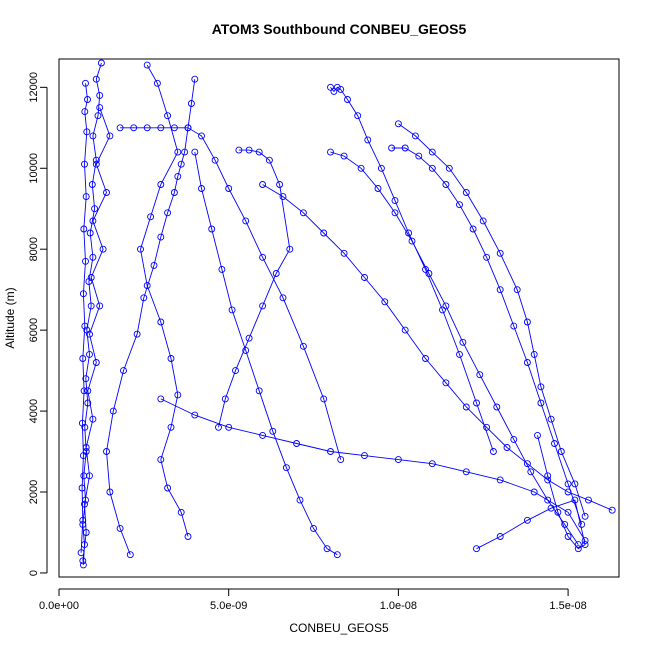 The width and height of the screenshot is (650, 650). What do you see at coordinates (339, 628) in the screenshot?
I see `x-axis-label: CONBEU_GEOS5` at bounding box center [339, 628].